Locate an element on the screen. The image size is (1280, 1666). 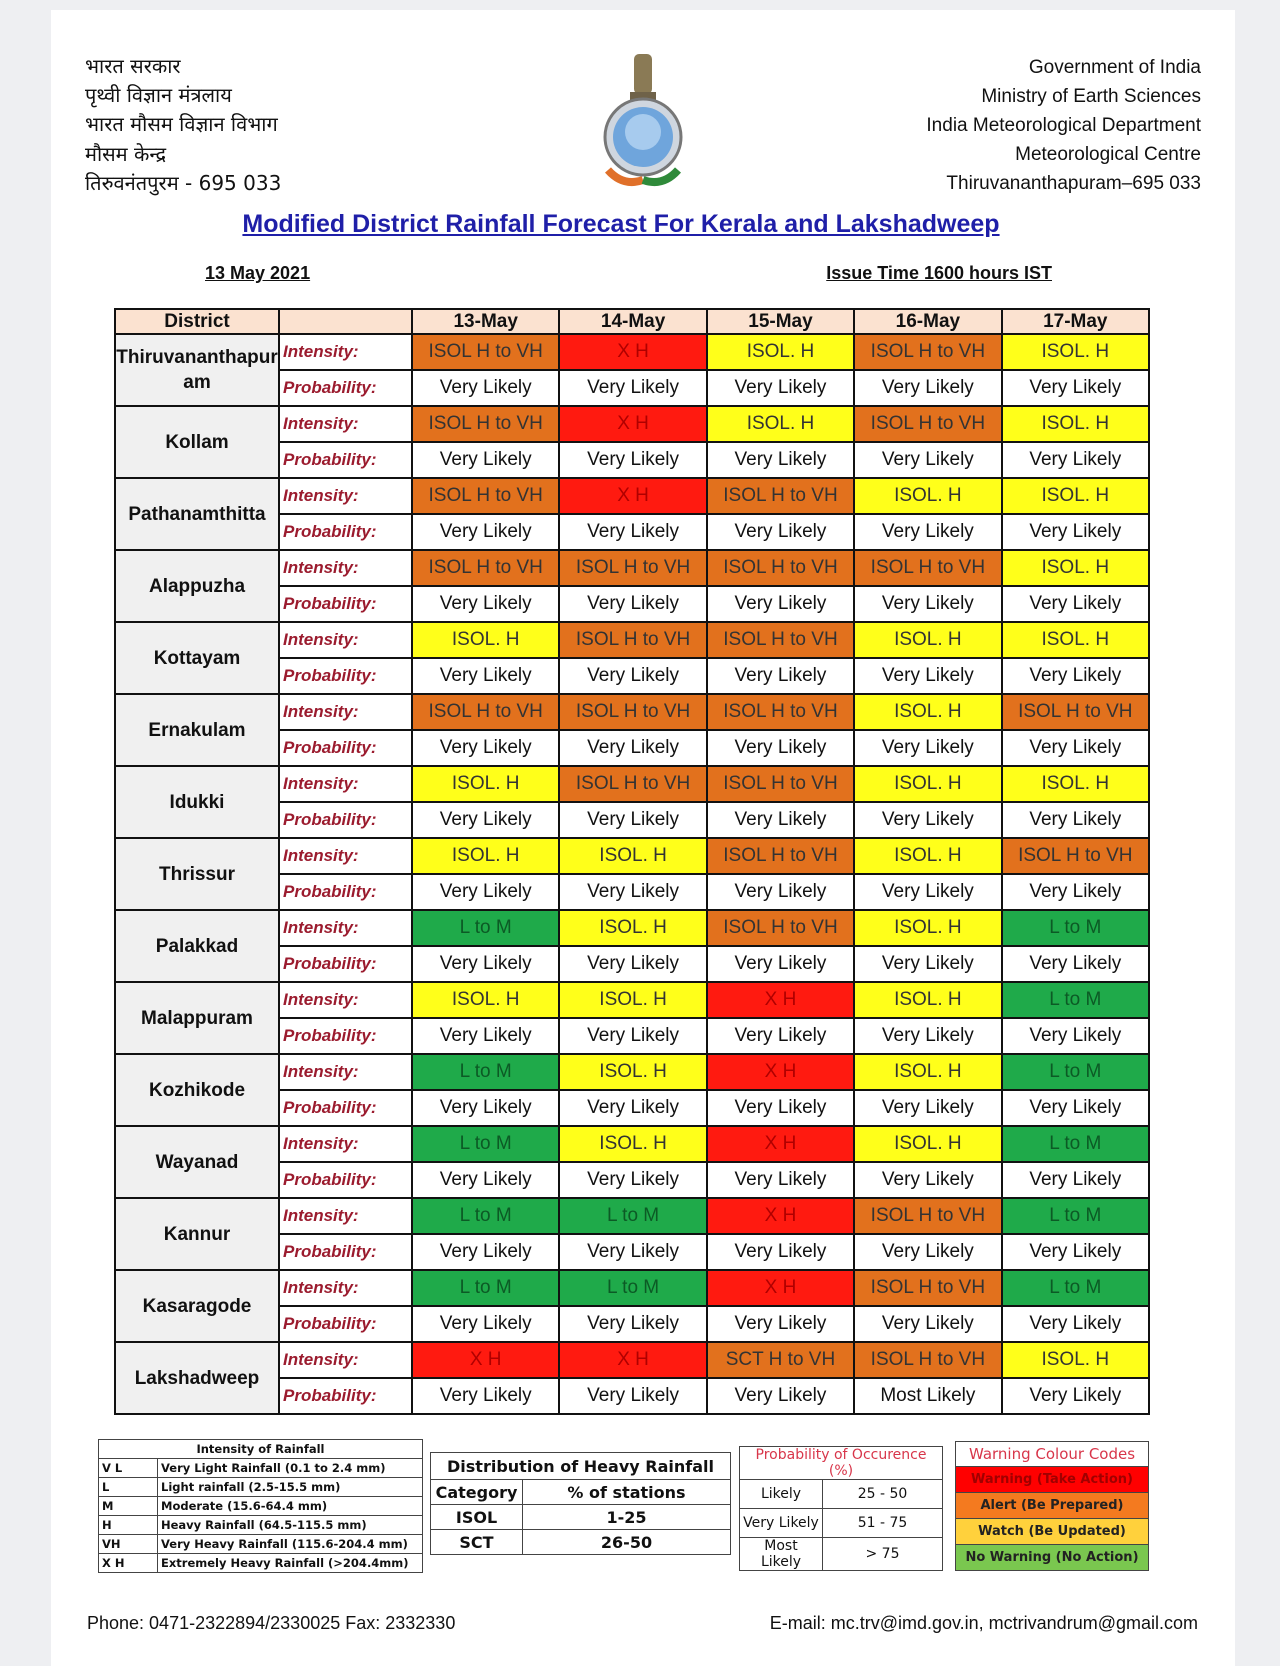
intensity-code: X H is located at coordinates (128, 1563).